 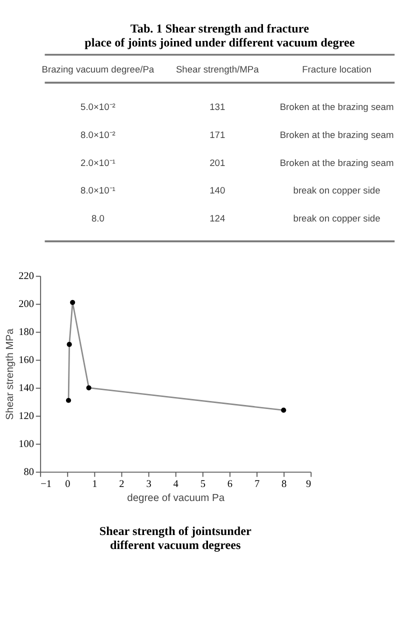 I want to click on text: Brazing vacuum degree/Pa, so click(x=98, y=69).